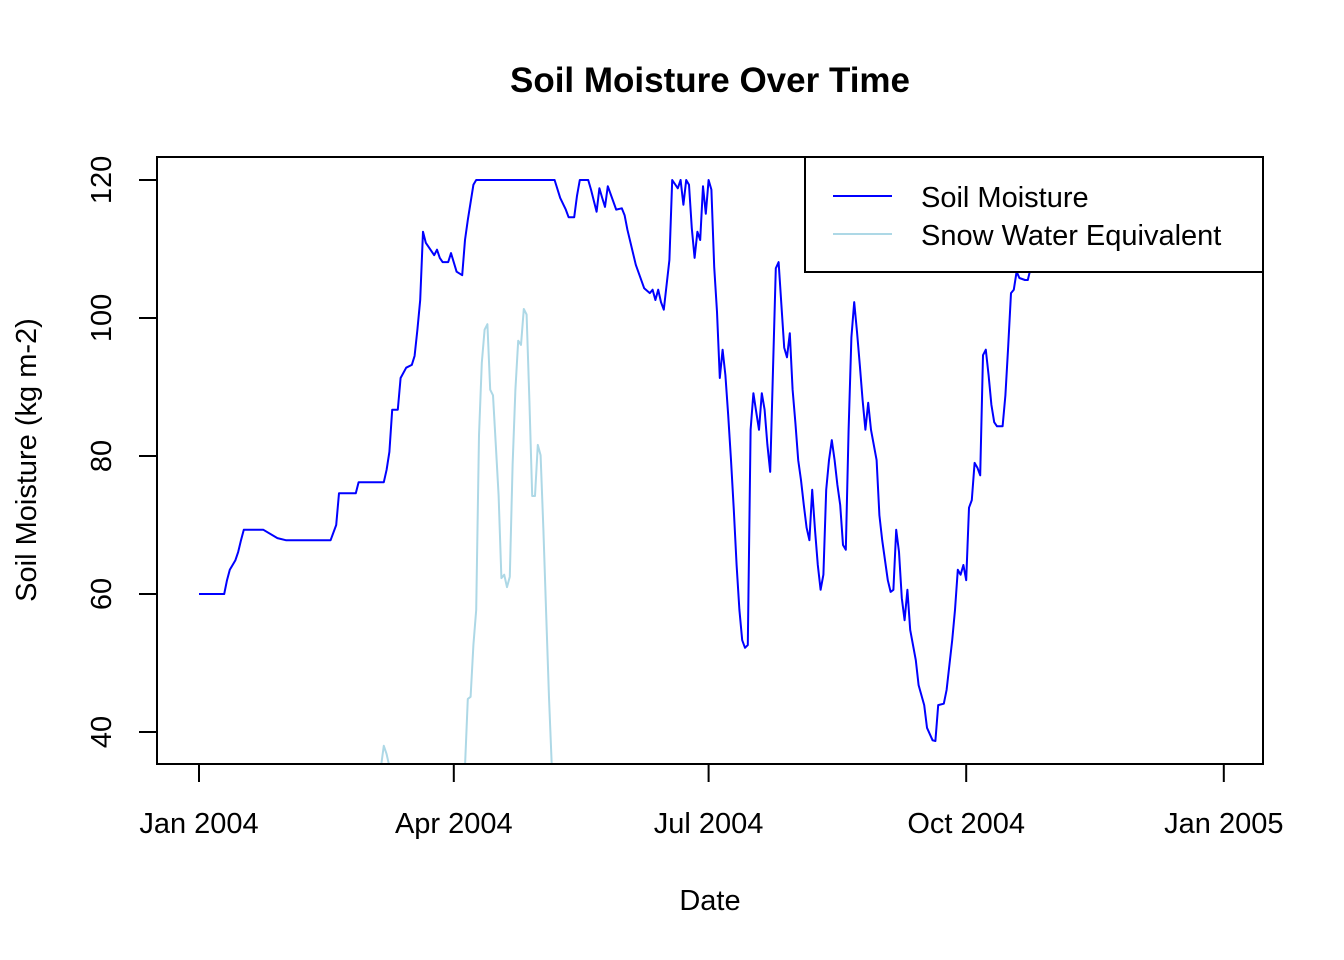 The height and width of the screenshot is (960, 1344). I want to click on y-tick-label: 100, so click(102, 318).